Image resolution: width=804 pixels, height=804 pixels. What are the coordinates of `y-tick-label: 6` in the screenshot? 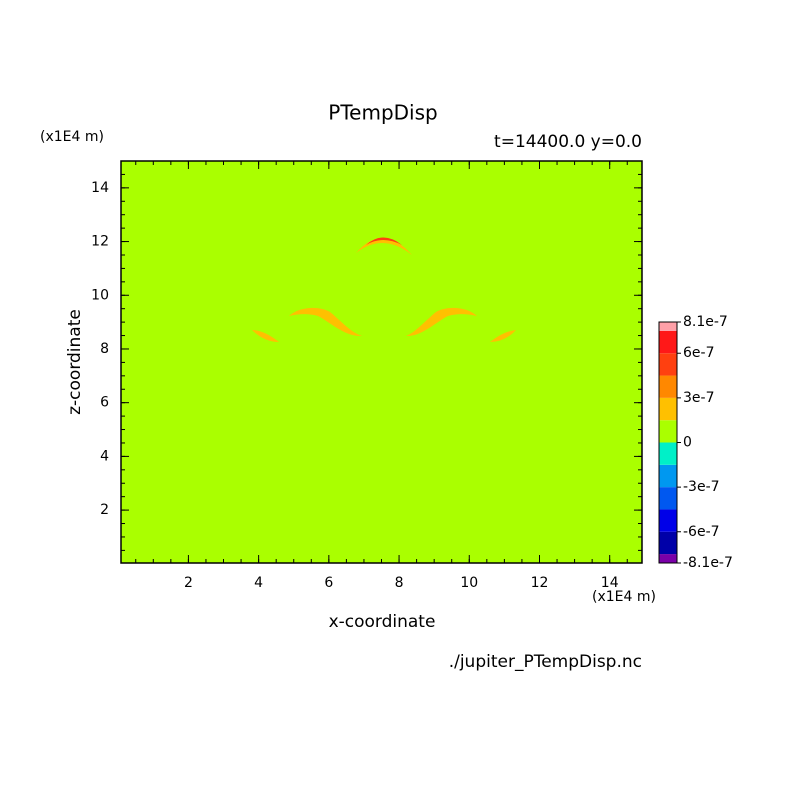 It's located at (104, 403).